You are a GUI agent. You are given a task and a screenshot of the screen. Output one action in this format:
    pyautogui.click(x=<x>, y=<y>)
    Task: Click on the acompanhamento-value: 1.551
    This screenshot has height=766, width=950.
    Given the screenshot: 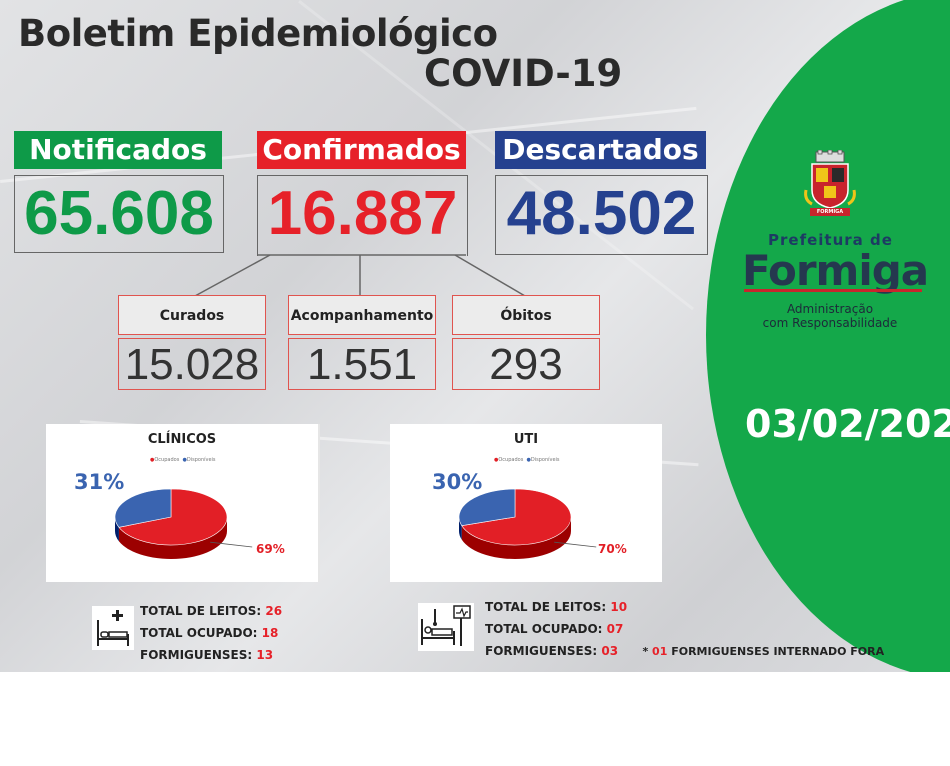 What is the action you would take?
    pyautogui.click(x=362, y=364)
    